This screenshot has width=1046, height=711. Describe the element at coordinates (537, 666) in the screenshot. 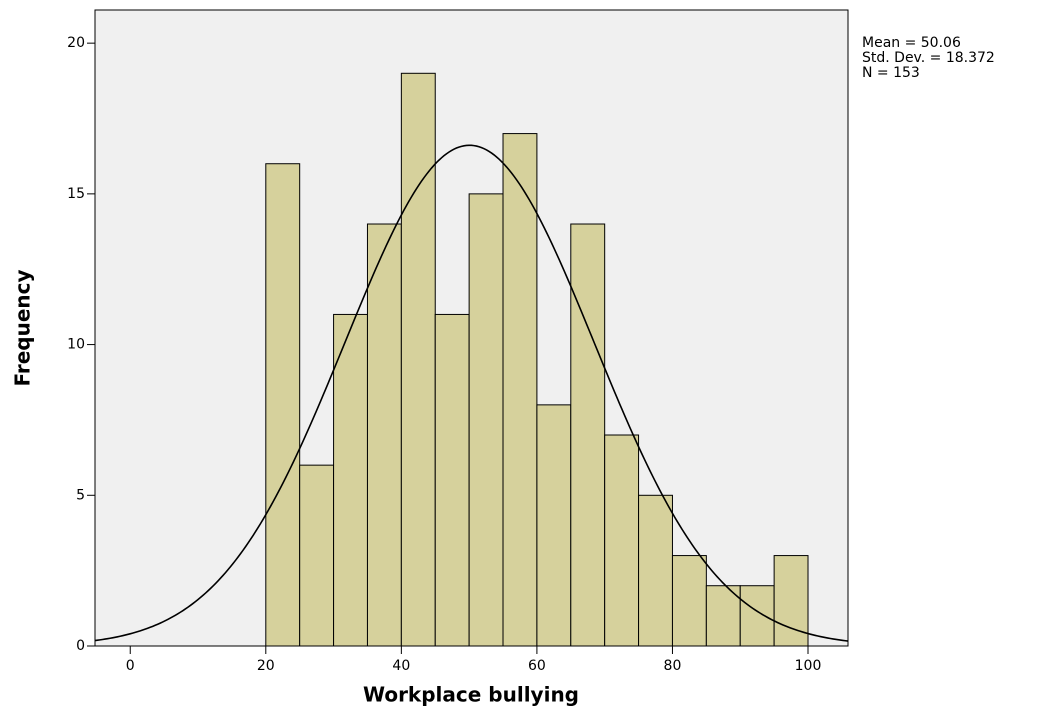

I see `x-tick-label: 60` at that location.